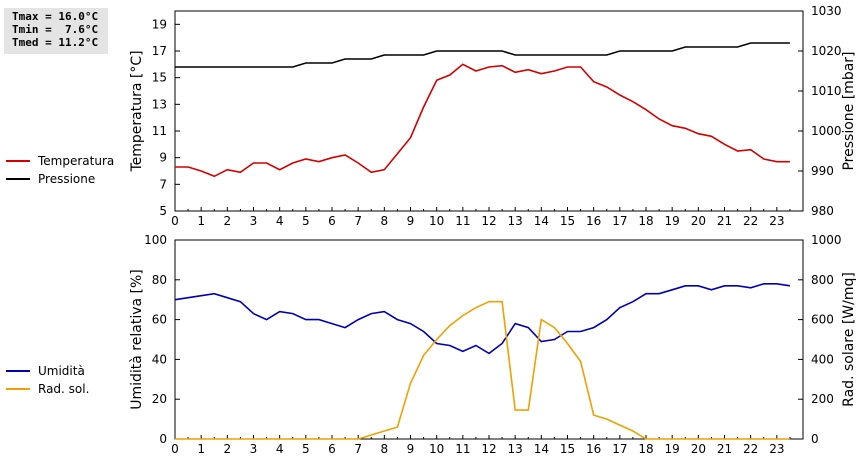  I want to click on top-x-tick-label: 4, so click(280, 221).